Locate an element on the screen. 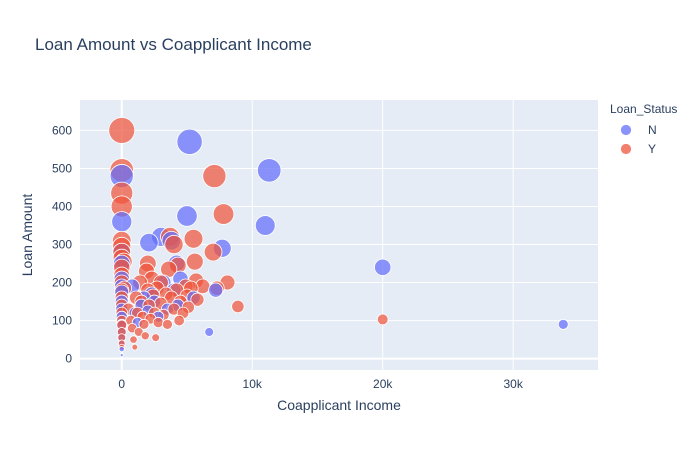  x-tick-label: 20k is located at coordinates (383, 384).